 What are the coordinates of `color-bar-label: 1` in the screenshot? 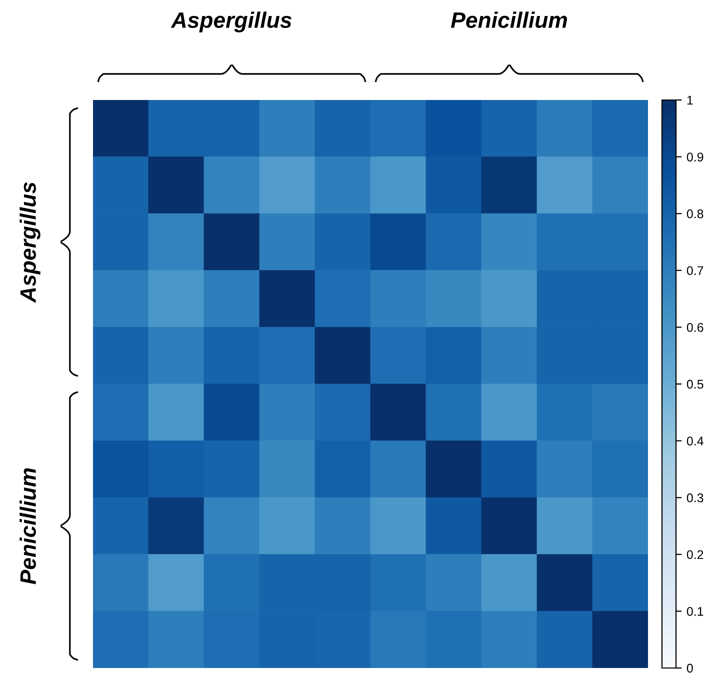 It's located at (690, 100).